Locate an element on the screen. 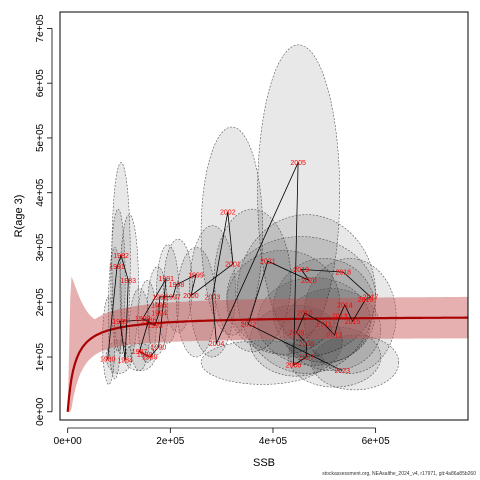 The width and height of the screenshot is (480, 480). year-label-1986: 1986 is located at coordinates (149, 320).